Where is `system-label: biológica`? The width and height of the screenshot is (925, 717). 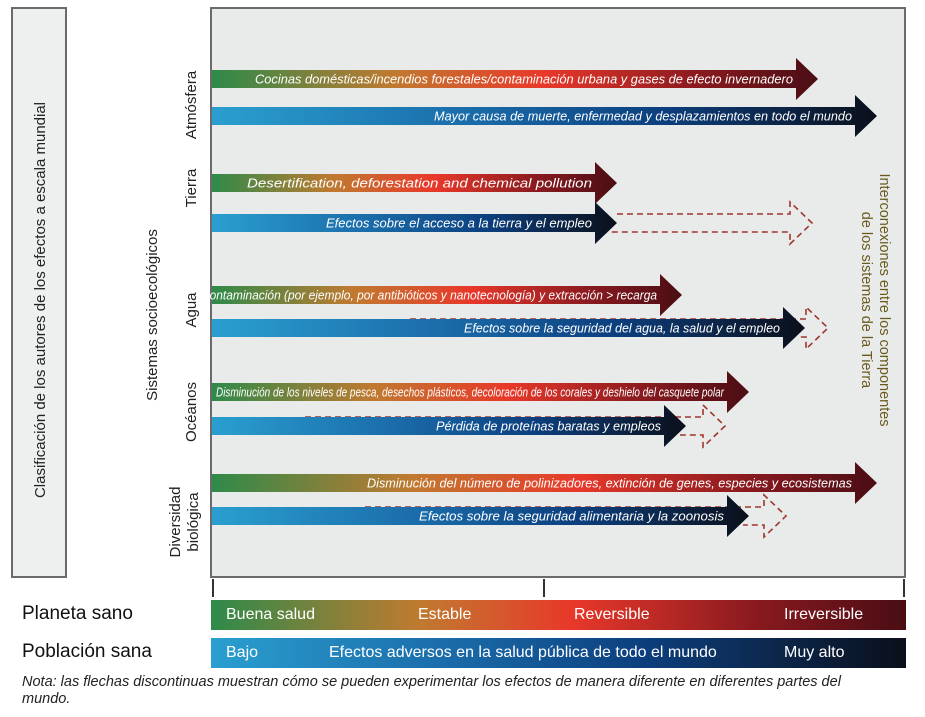 system-label: biológica is located at coordinates (193, 522).